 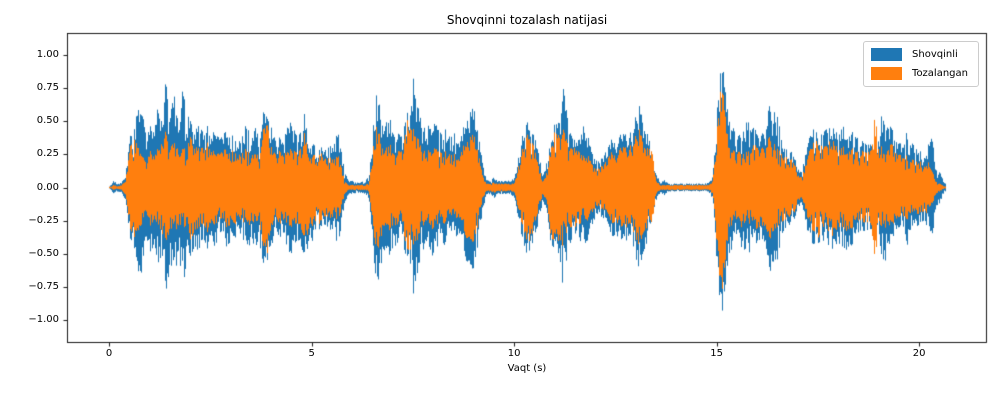 I want to click on x-tick-label: 0, so click(x=109, y=353).